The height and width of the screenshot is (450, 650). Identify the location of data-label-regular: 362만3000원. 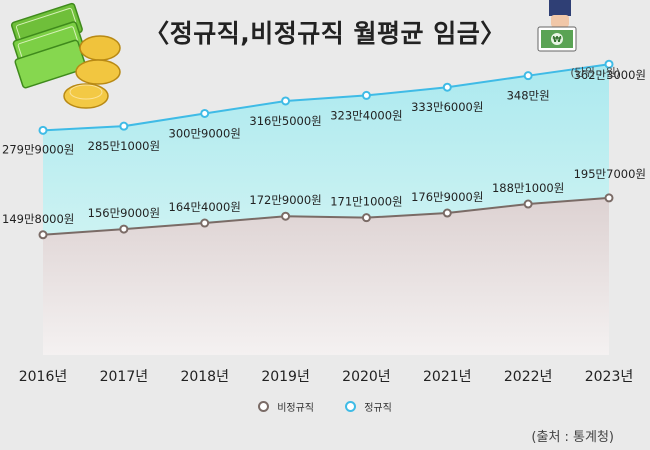
(610, 75).